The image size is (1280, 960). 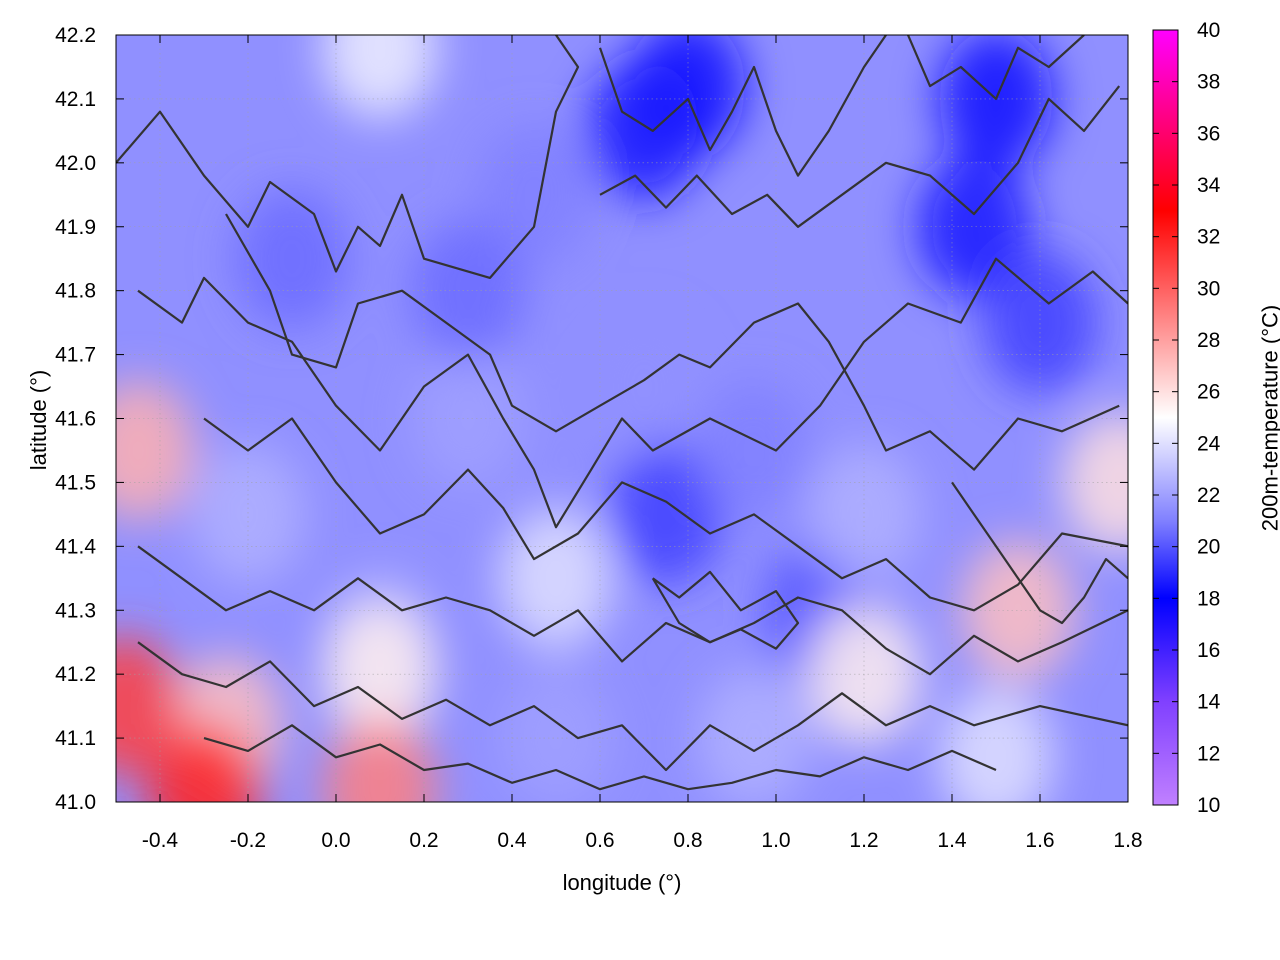 I want to click on colorbar-tick-label: 40, so click(x=1208, y=30).